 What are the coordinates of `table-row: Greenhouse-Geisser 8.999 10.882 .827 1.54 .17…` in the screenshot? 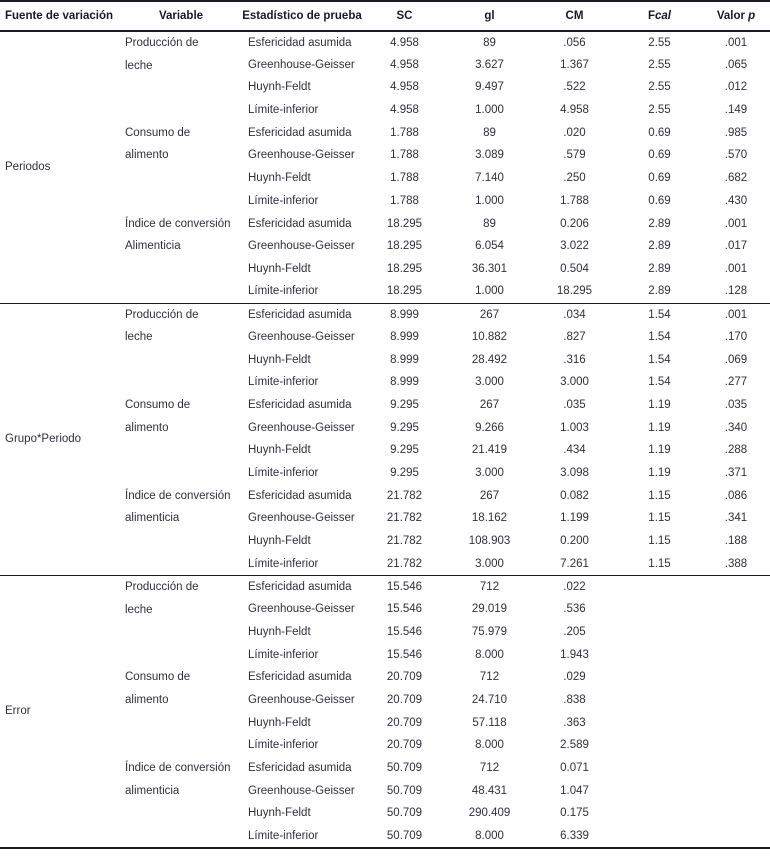 It's located at (385, 337).